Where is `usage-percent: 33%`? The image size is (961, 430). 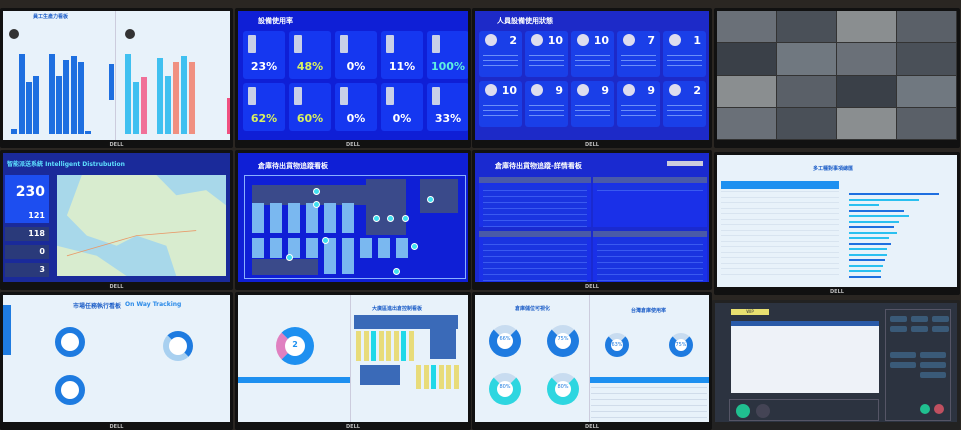
usage-percent: 33% is located at coordinates (448, 118).